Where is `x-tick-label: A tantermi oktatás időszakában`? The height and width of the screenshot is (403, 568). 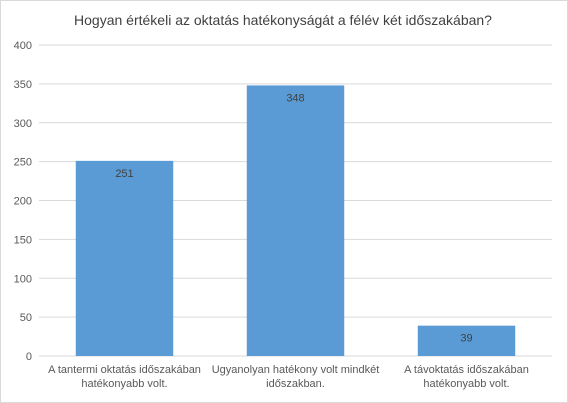
x-tick-label: A tantermi oktatás időszakában is located at coordinates (124, 370).